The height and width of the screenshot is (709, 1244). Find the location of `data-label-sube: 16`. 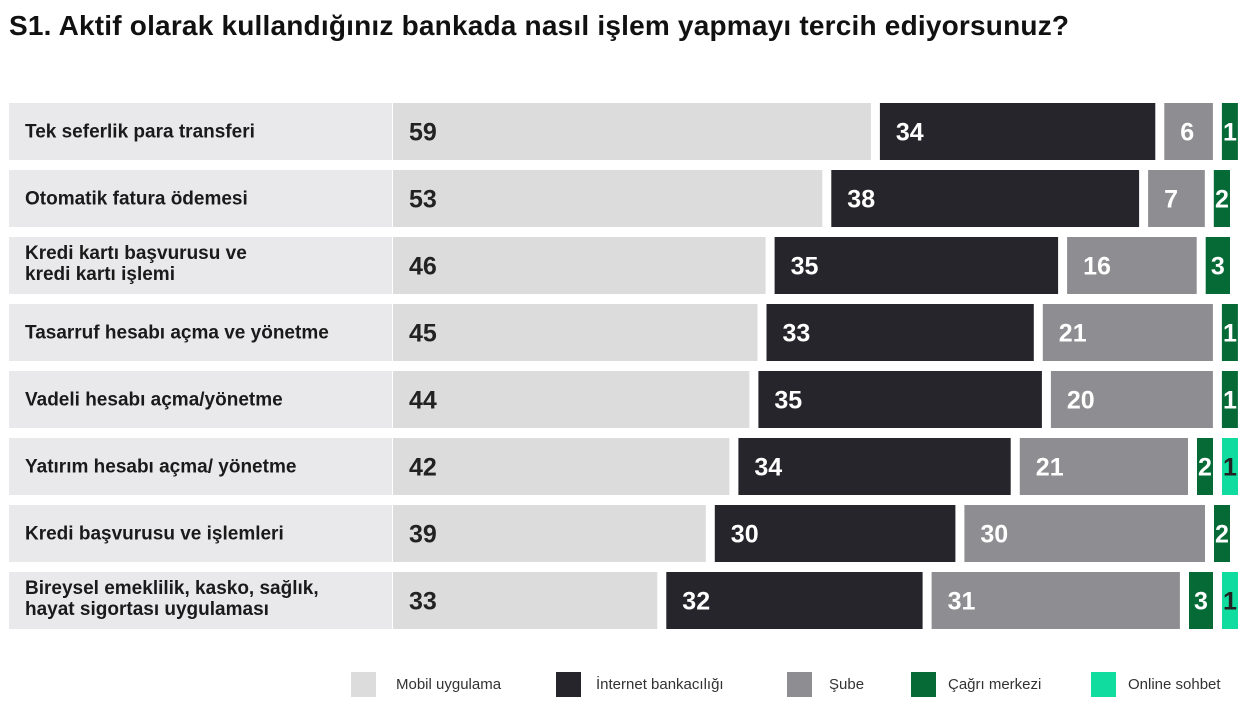

data-label-sube: 16 is located at coordinates (1097, 267).